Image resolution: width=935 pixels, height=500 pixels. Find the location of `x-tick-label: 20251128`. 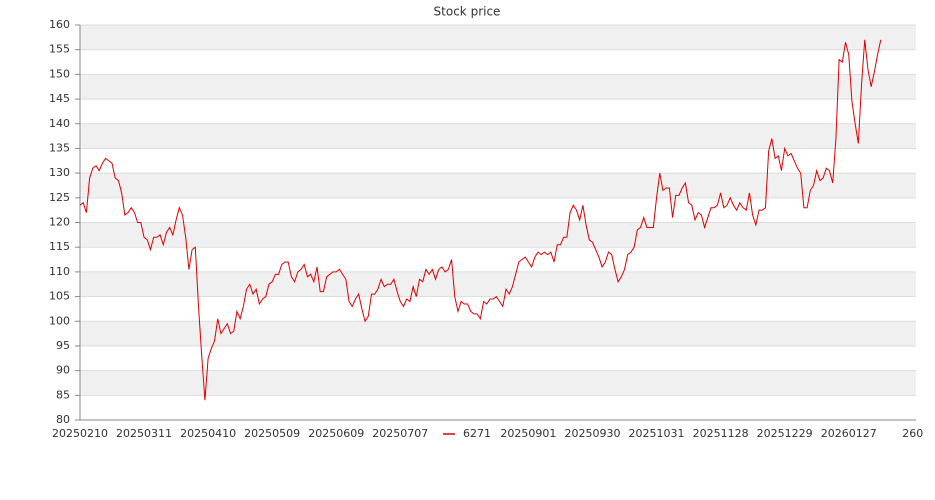

x-tick-label: 20251128 is located at coordinates (721, 433).